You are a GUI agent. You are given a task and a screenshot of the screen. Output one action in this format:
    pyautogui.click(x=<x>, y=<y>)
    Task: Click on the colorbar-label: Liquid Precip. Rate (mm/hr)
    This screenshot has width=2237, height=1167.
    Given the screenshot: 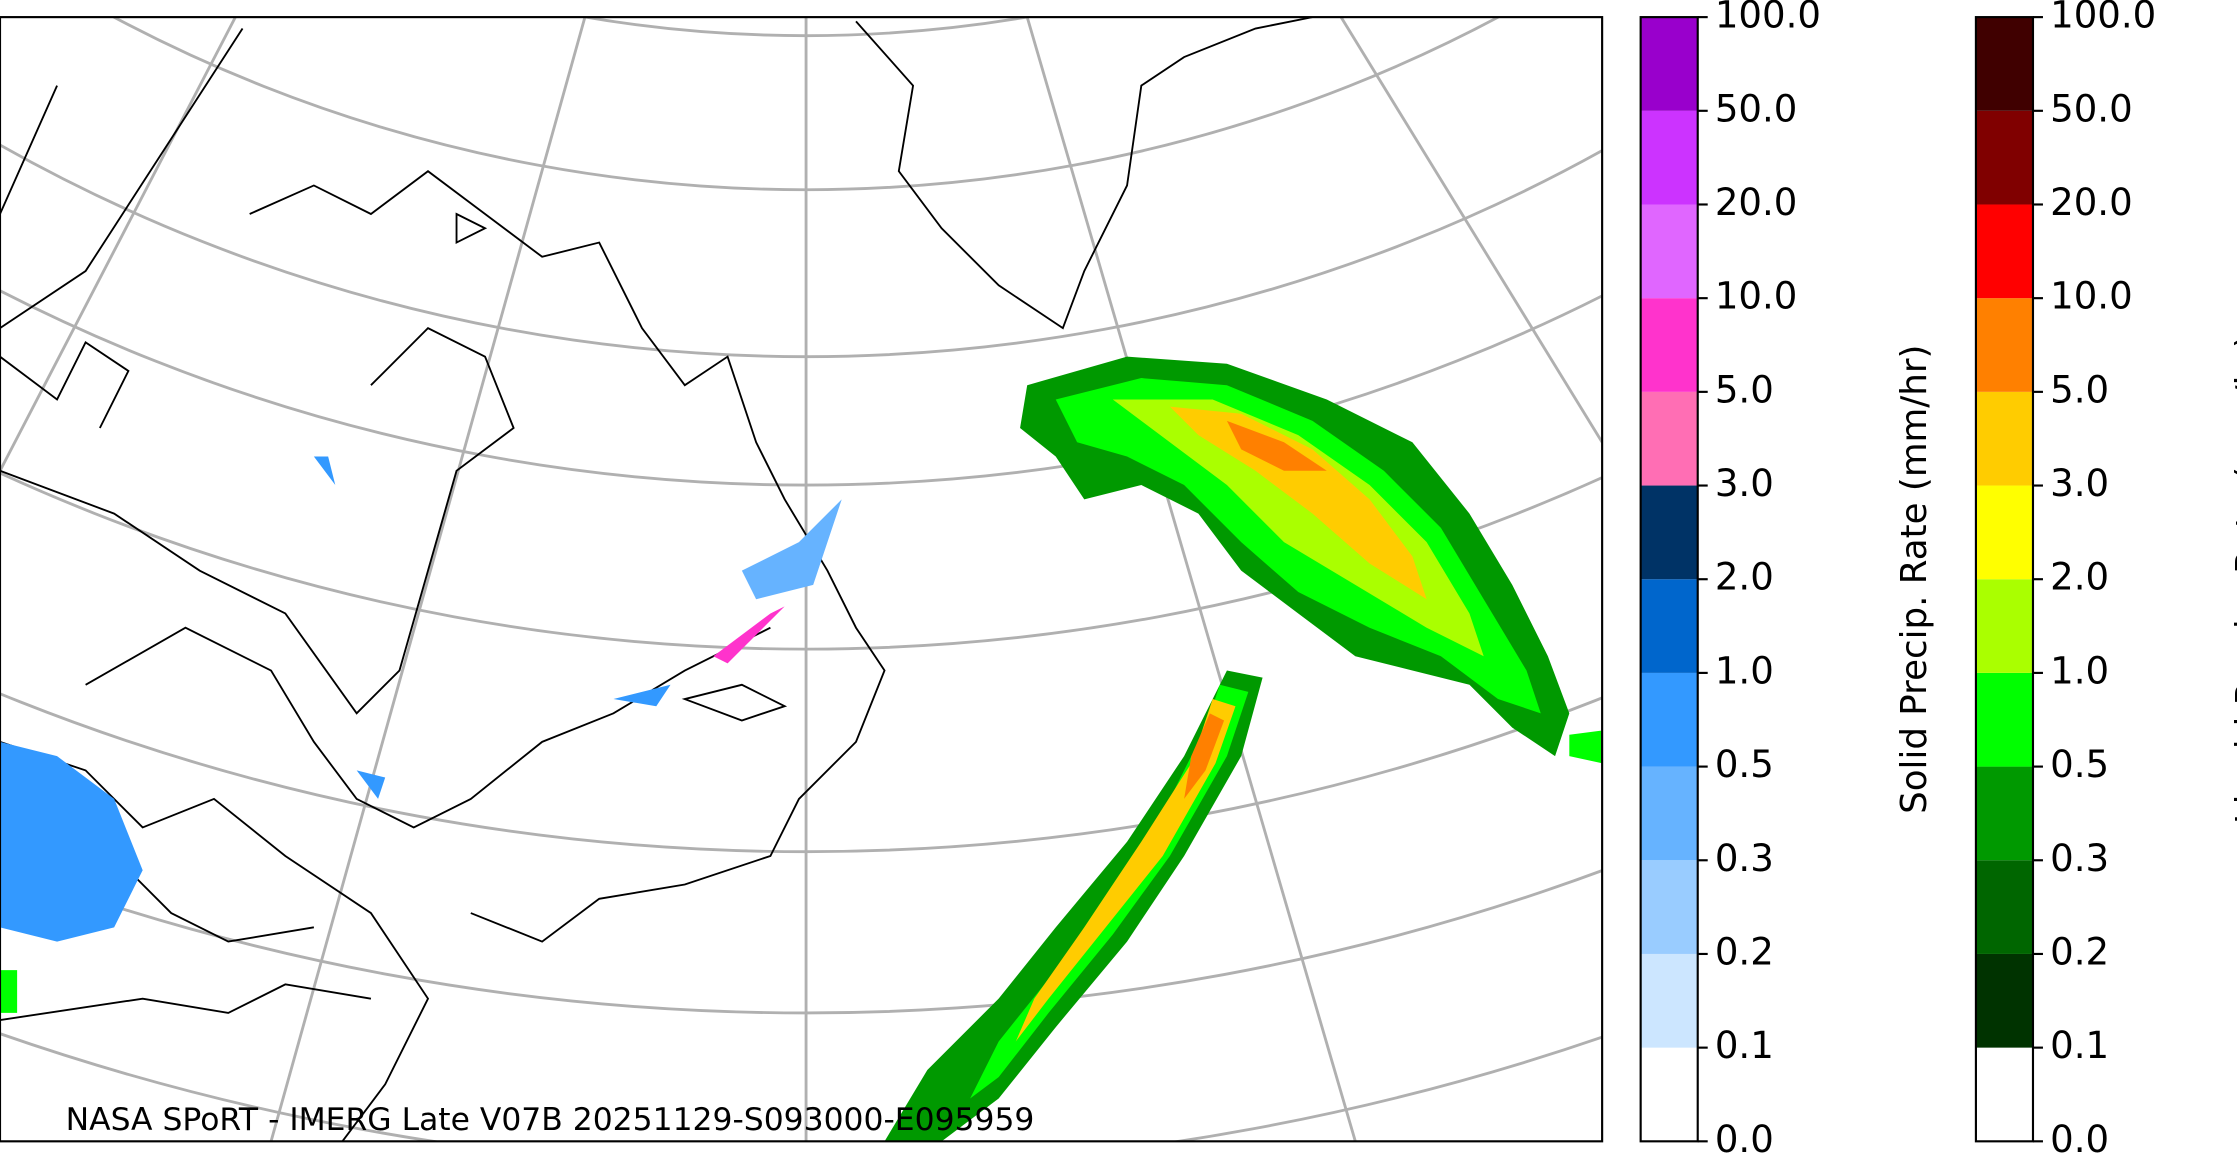 What is the action you would take?
    pyautogui.click(x=2233, y=579)
    